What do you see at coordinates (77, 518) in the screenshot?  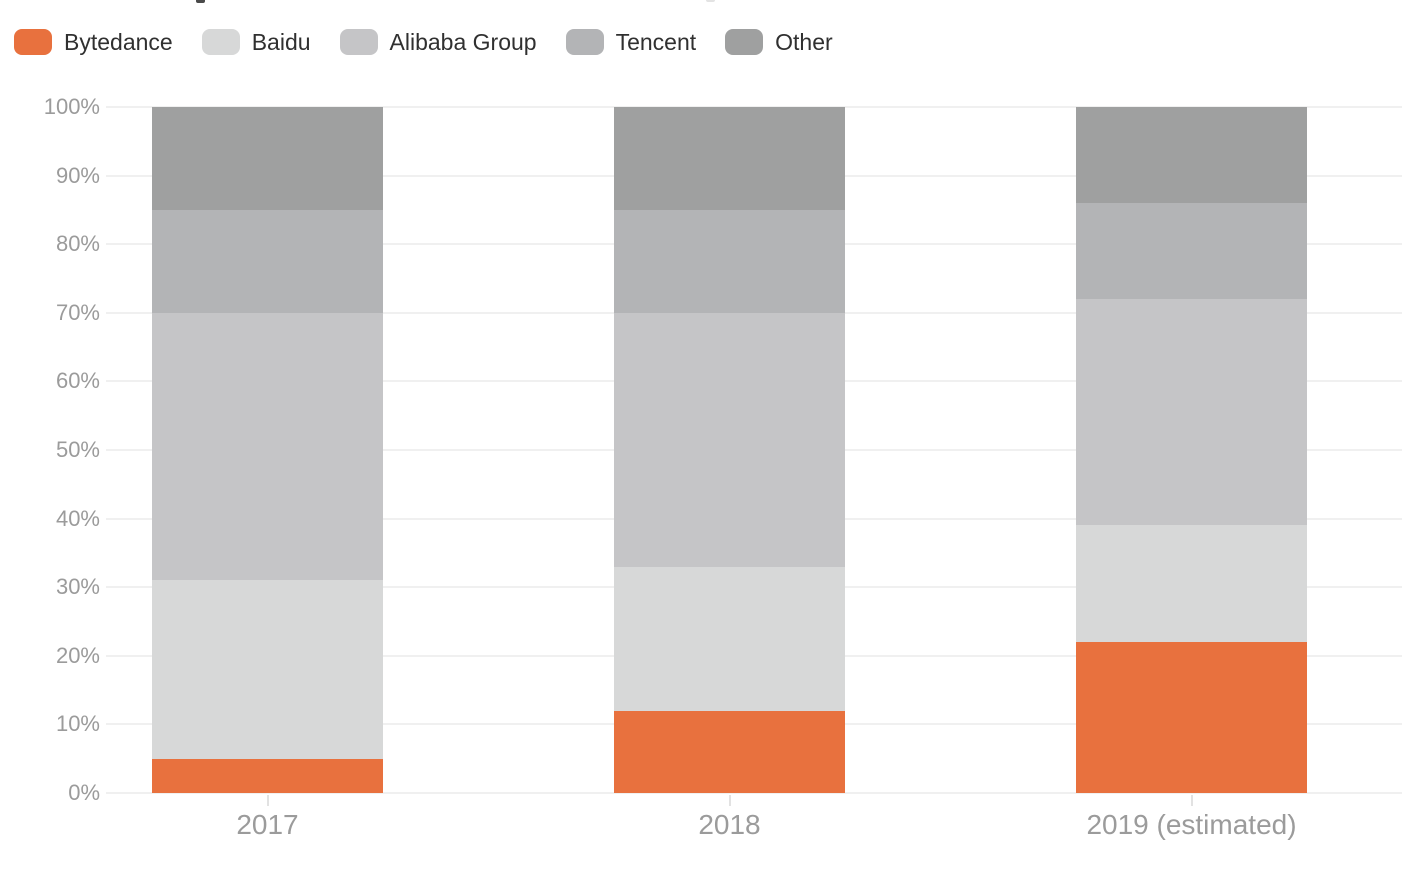 I see `y-axis-tick-label: 40%` at bounding box center [77, 518].